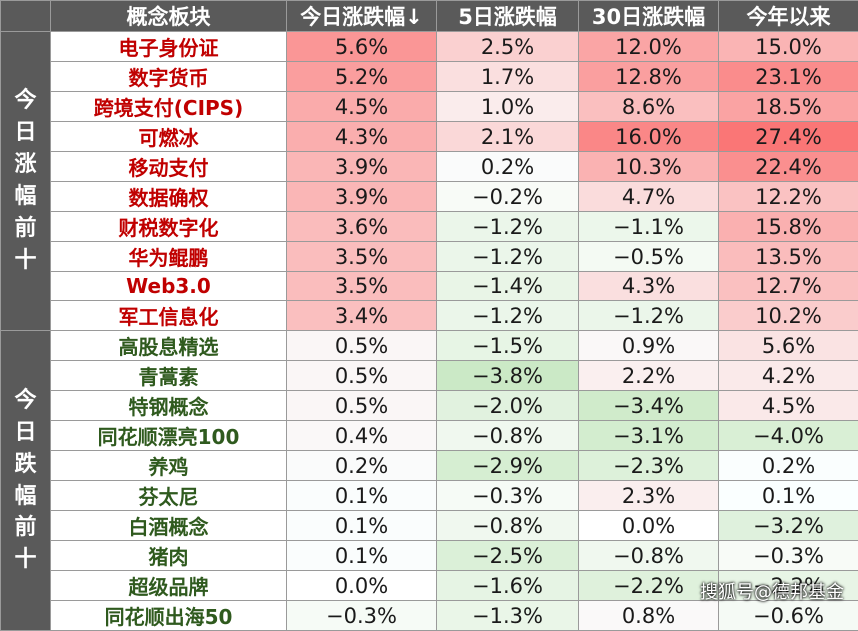 The width and height of the screenshot is (858, 631). Describe the element at coordinates (788, 286) in the screenshot. I see `cell-ytd: 12.7%` at that location.